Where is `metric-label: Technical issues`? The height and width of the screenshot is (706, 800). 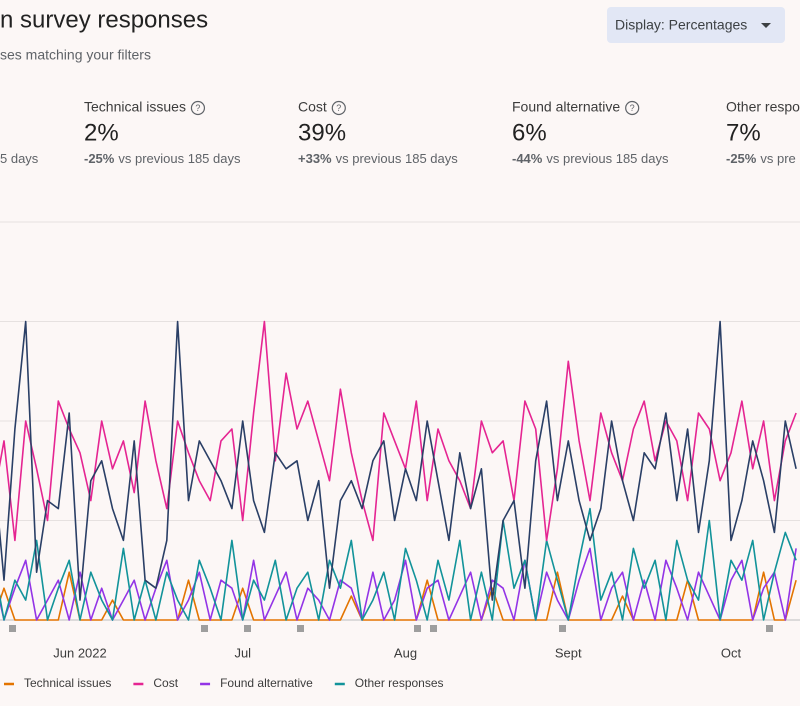
metric-label: Technical issues is located at coordinates (135, 107).